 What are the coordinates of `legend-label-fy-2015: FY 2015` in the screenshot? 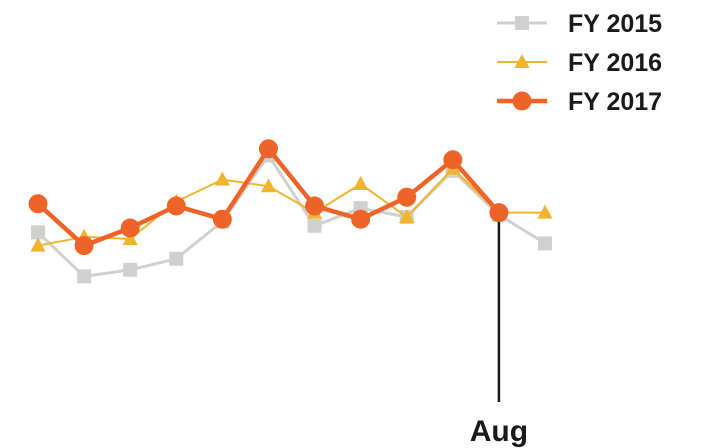 It's located at (615, 24).